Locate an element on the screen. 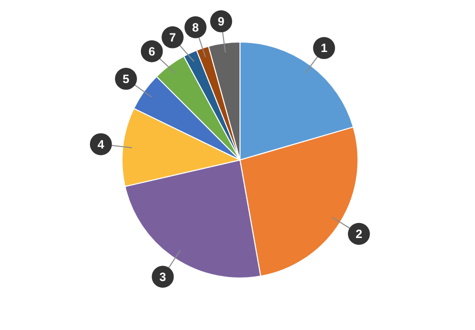 The width and height of the screenshot is (475, 330). slice-label: 9 is located at coordinates (221, 21).